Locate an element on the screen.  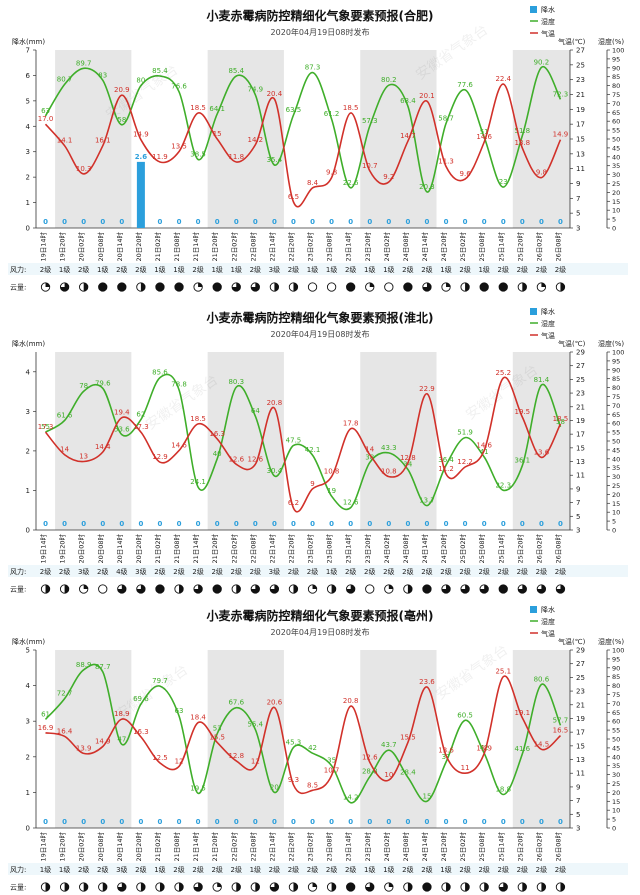
temp-label: 25.1 is located at coordinates (503, 672).